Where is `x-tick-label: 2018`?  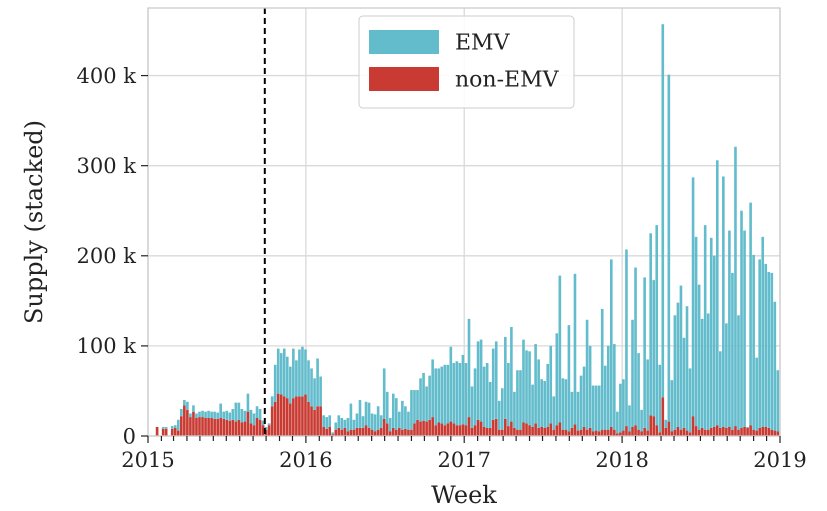
x-tick-label: 2018 is located at coordinates (622, 460).